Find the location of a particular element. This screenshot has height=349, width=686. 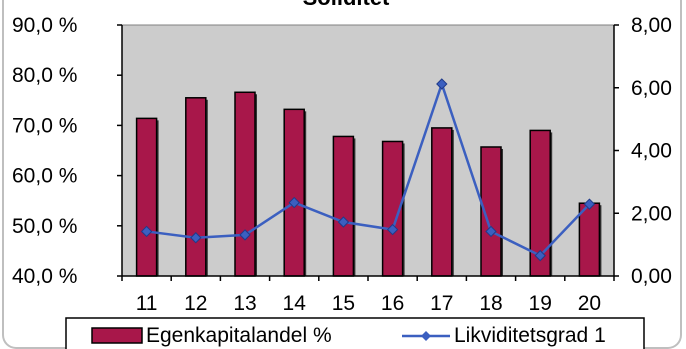

legend-box is located at coordinates (355, 333).